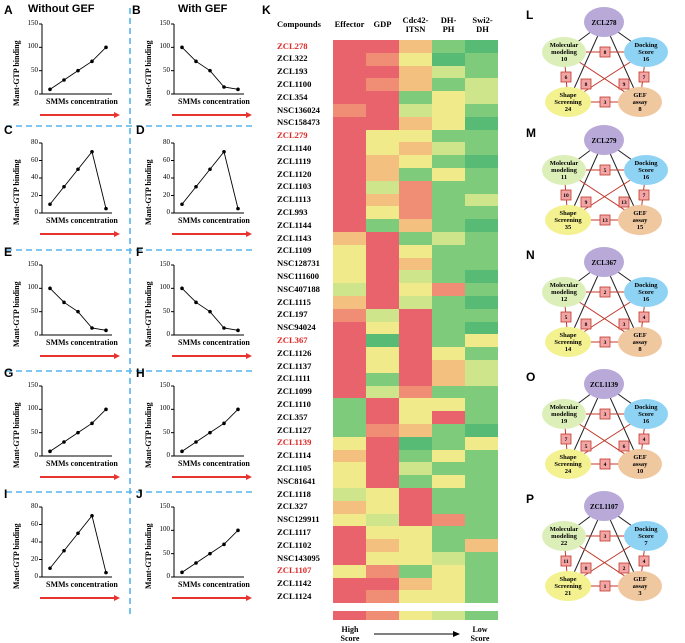 The image size is (685, 643). I want to click on y-tick-label: 150, so click(33, 385).